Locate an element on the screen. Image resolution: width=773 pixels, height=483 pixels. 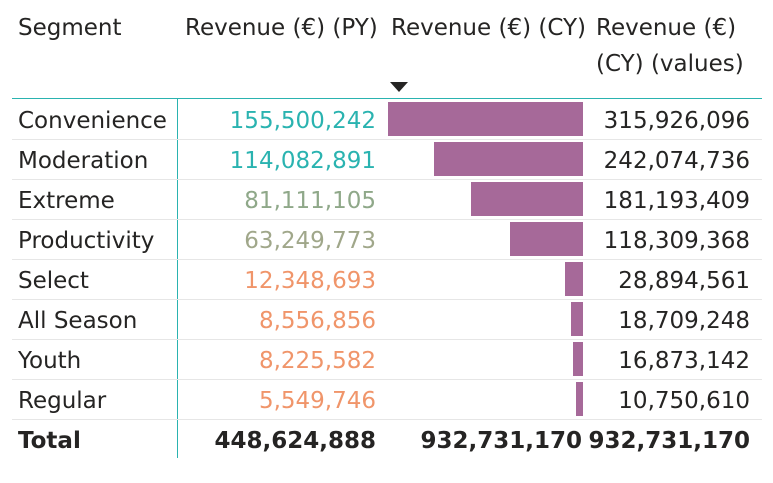
revenue-cy-values-cell: 242,074,736 is located at coordinates (676, 161).